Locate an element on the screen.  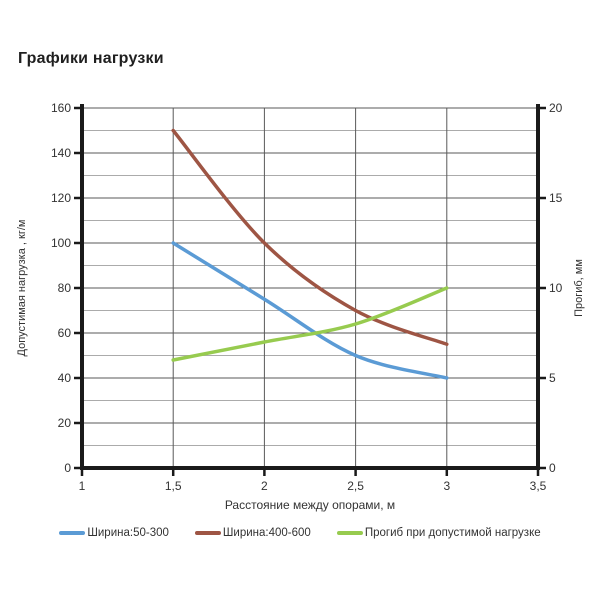
y-right-axis-title: Прогиб, мм is located at coordinates (579, 288).